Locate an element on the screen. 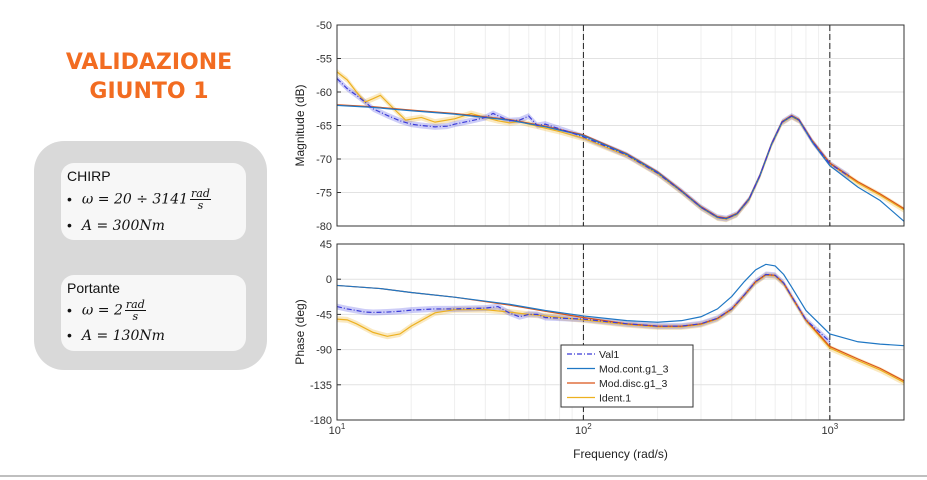 The width and height of the screenshot is (927, 480). amplitude-bullet: • A = 300Nm is located at coordinates (116, 225).